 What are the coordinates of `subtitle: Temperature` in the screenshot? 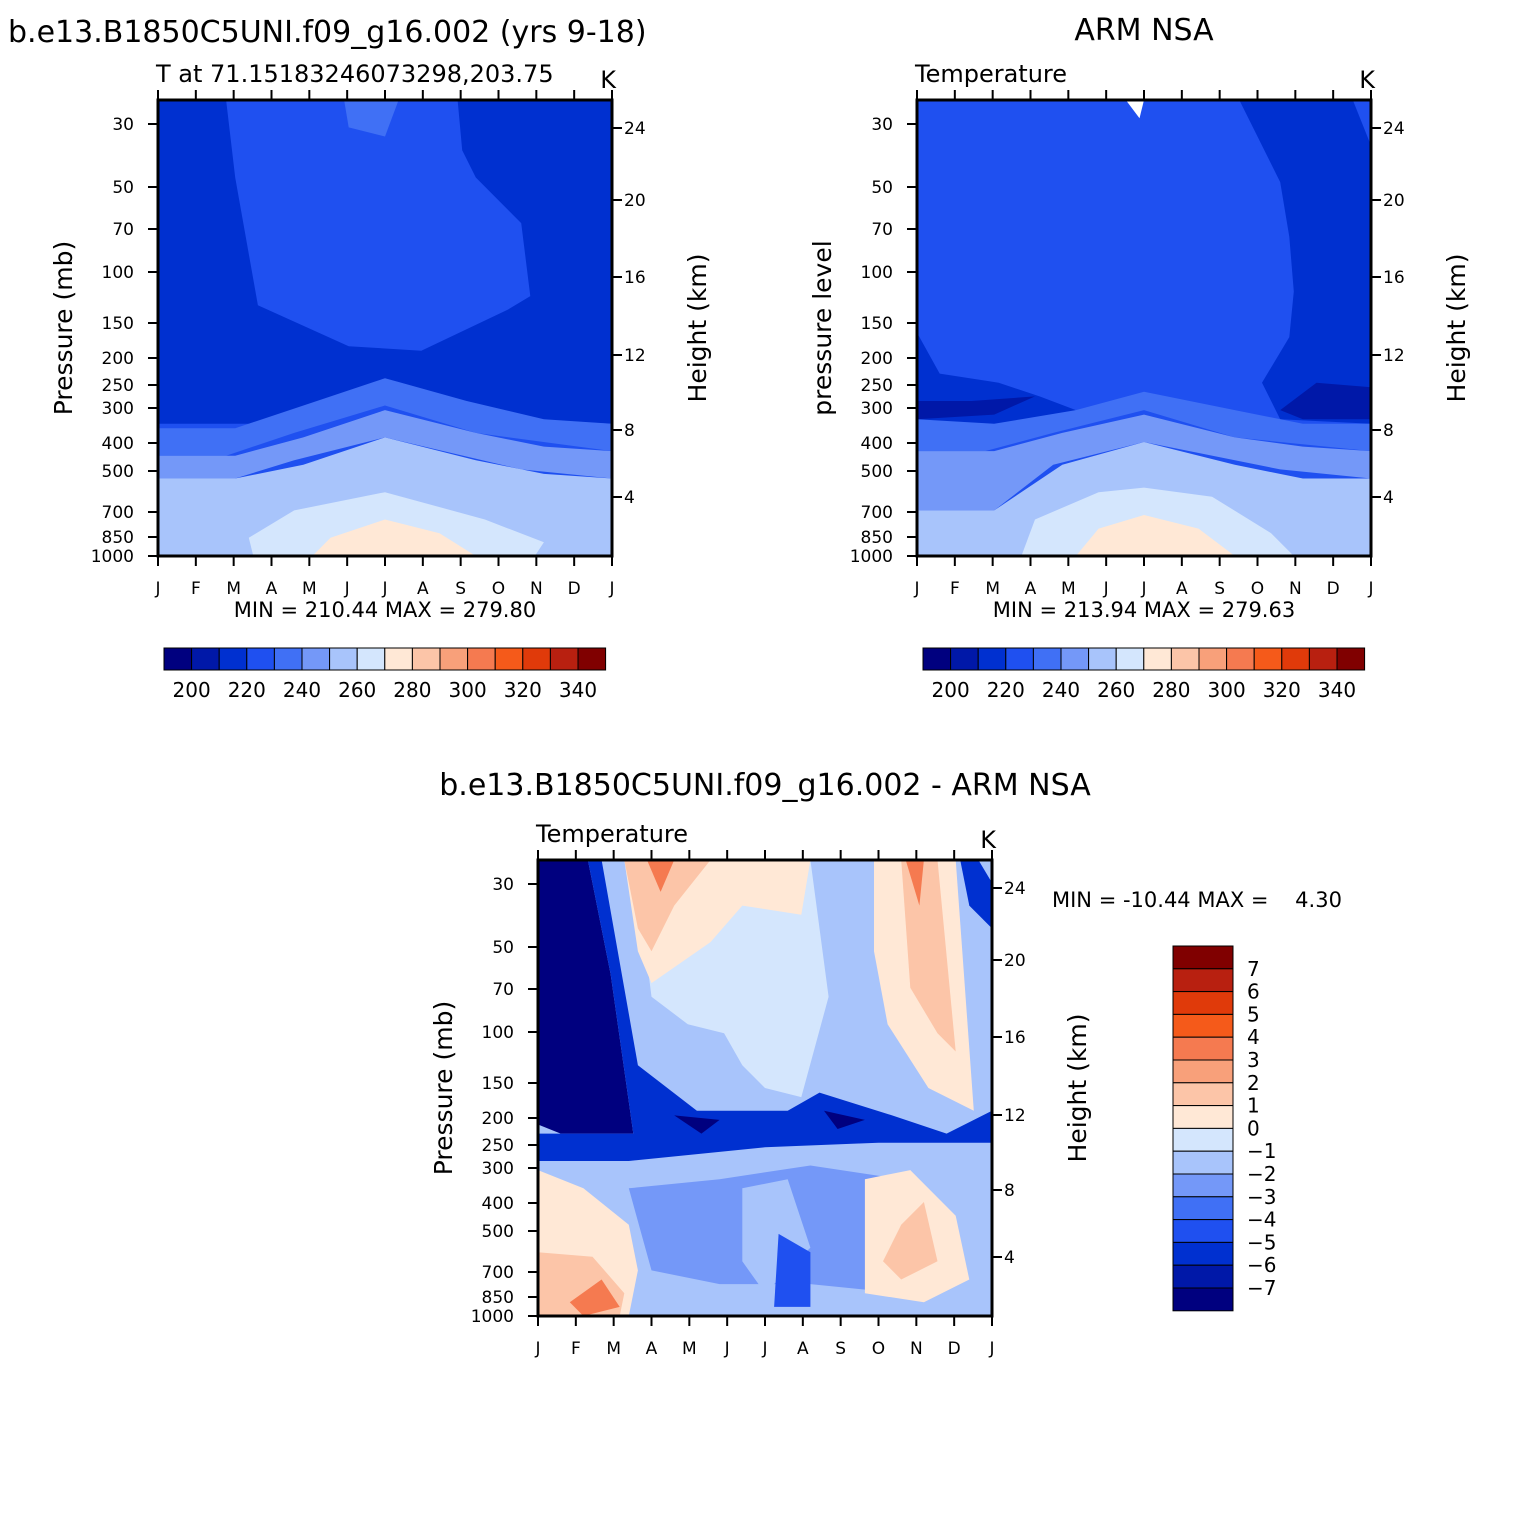 It's located at (990, 74).